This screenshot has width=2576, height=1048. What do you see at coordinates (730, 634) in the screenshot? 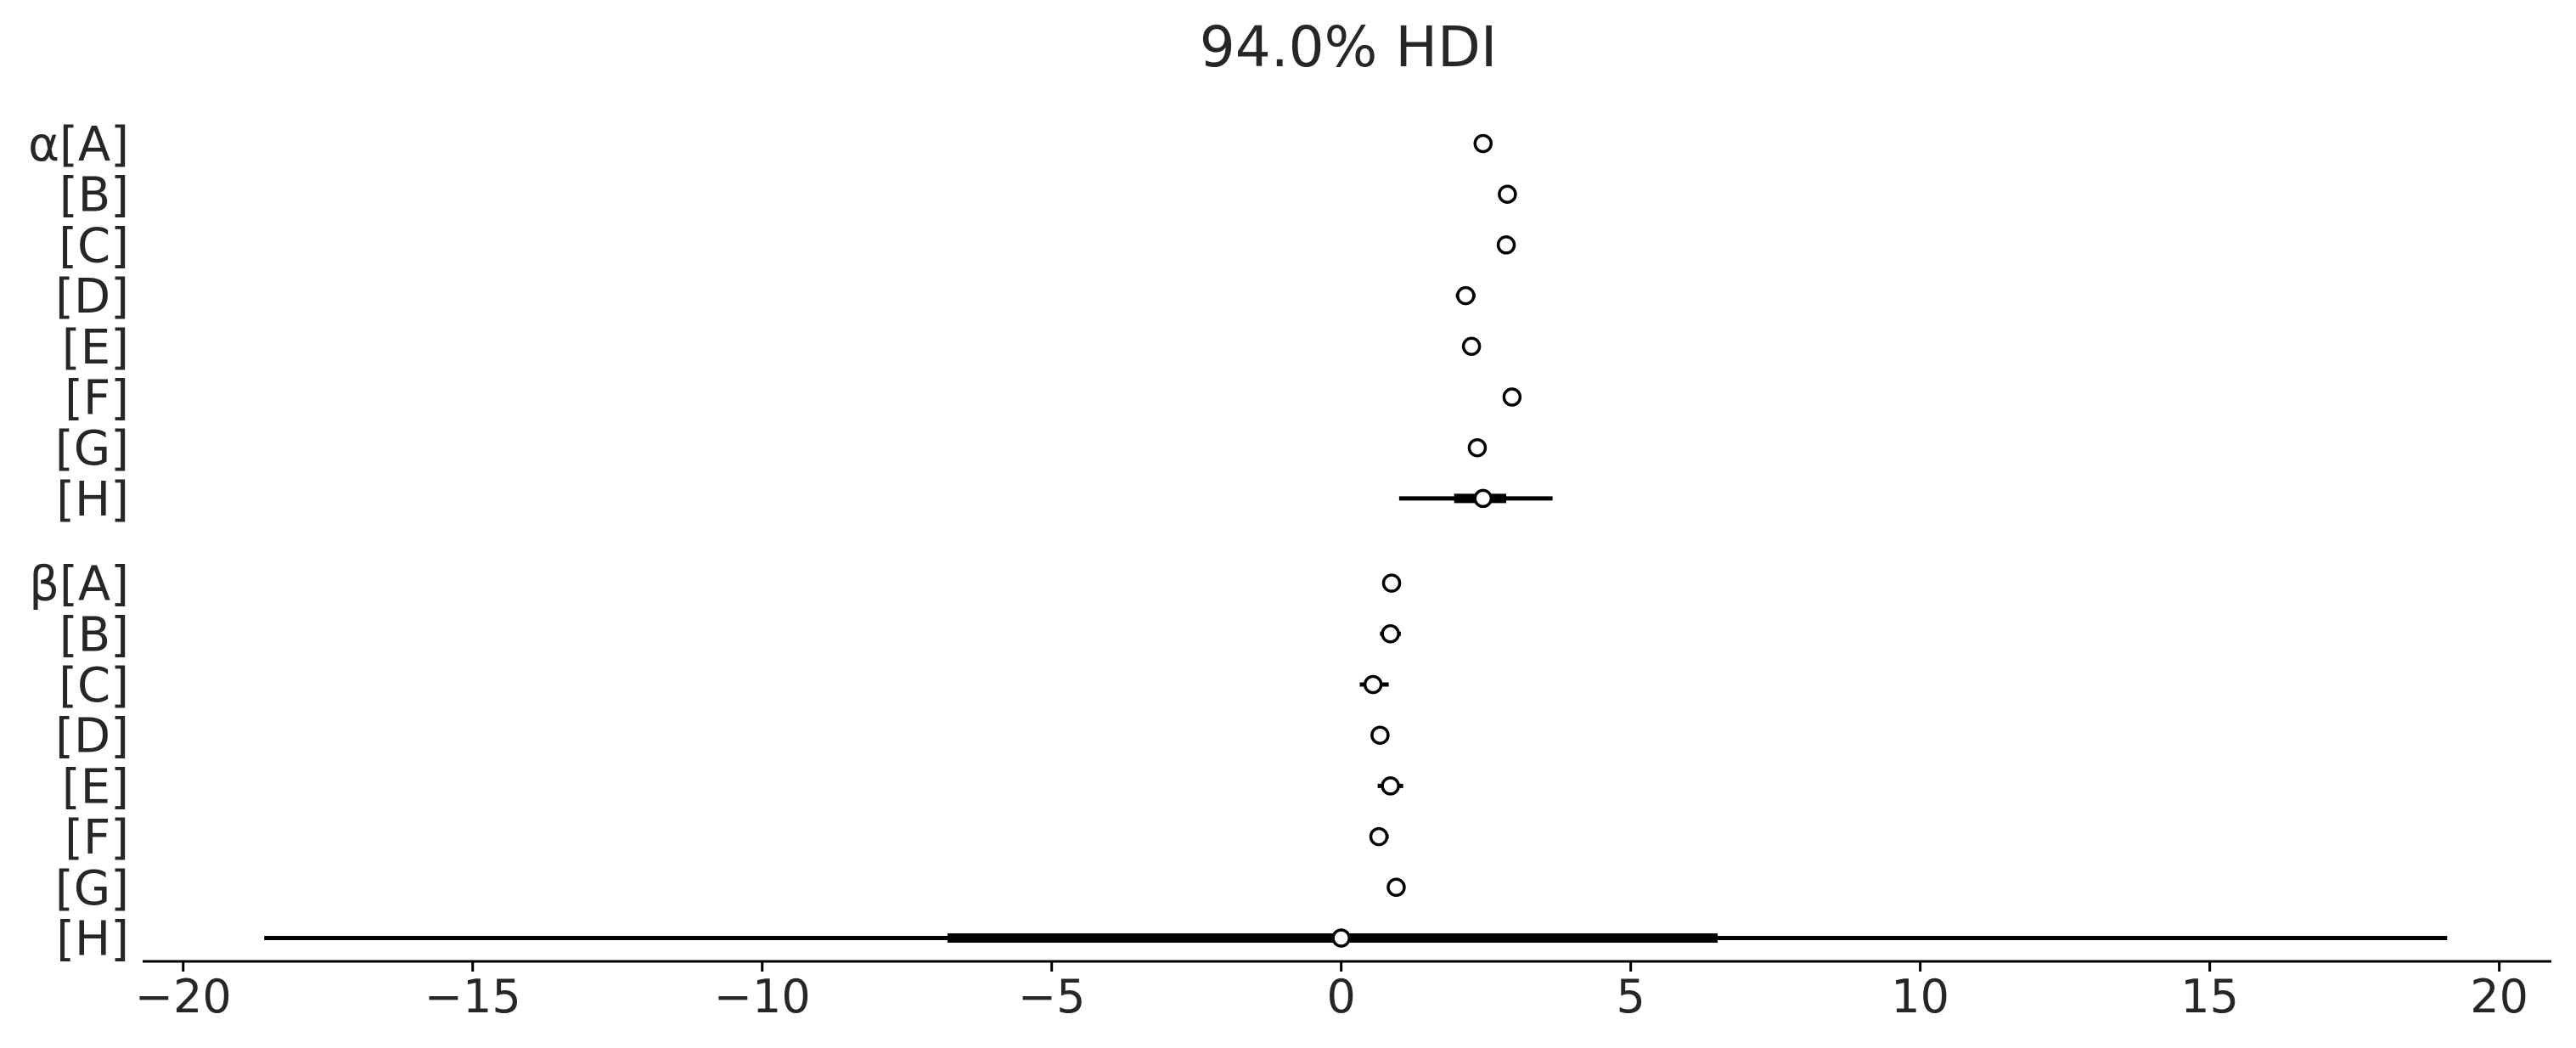
I see `row-9: [B]` at bounding box center [730, 634].